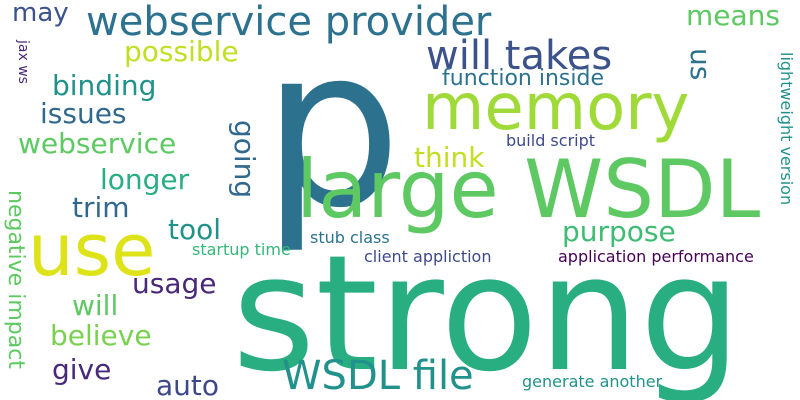 The width and height of the screenshot is (800, 400). Describe the element at coordinates (449, 157) in the screenshot. I see `word-think: think` at that location.